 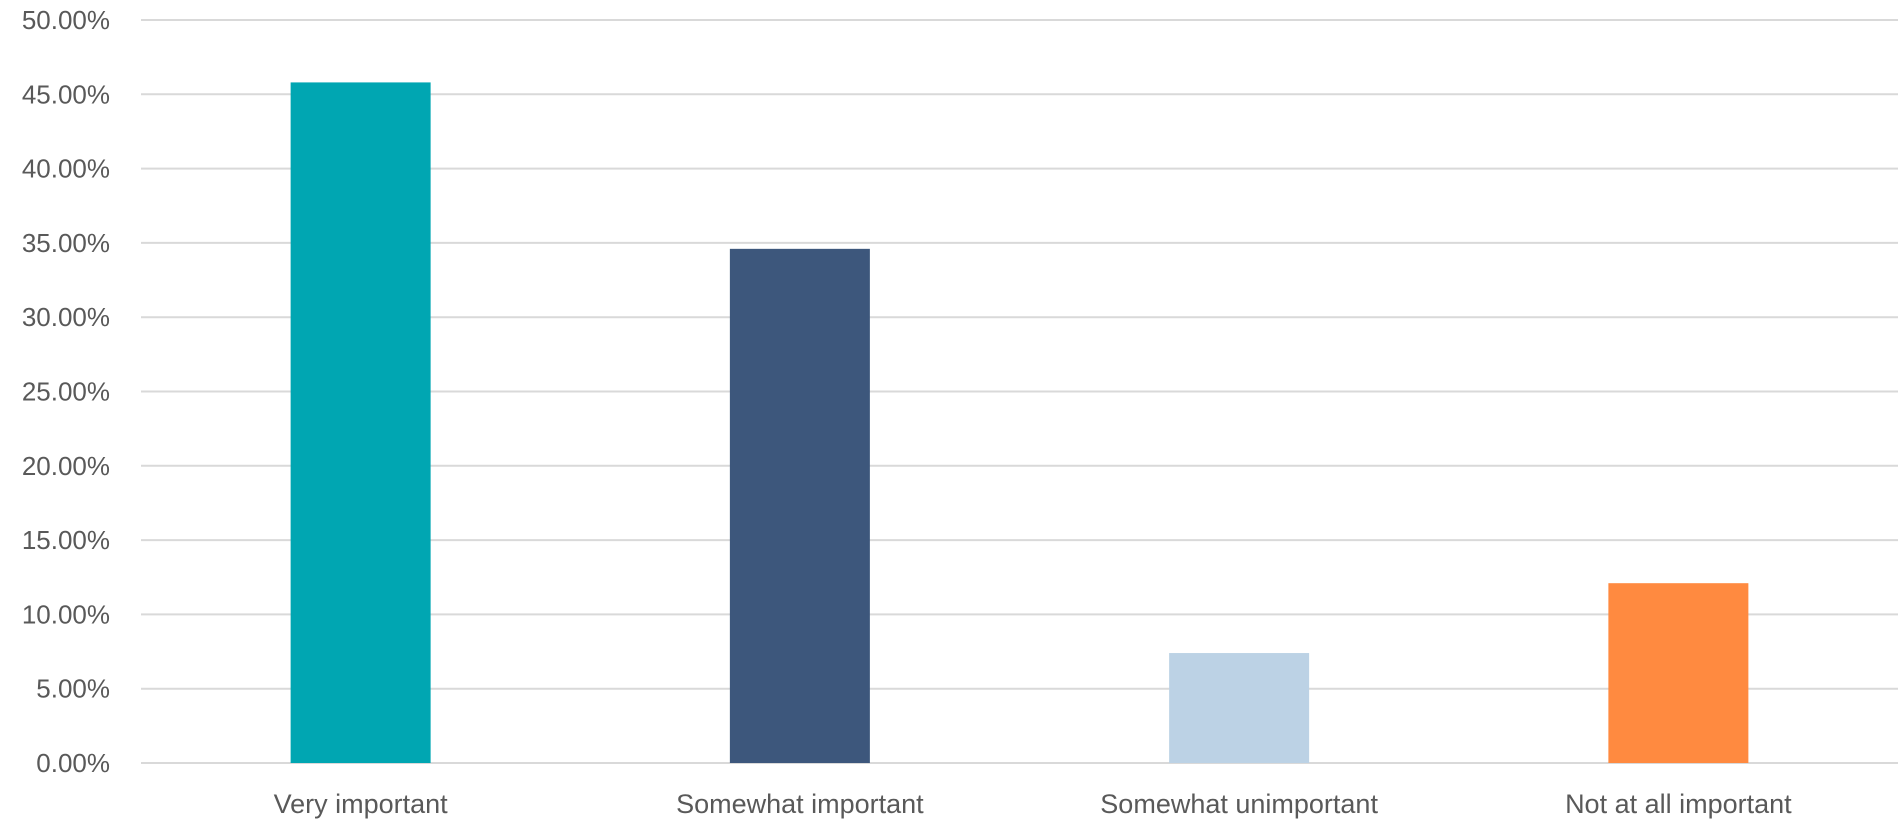 I want to click on x-category-label-1: Somewhat important, so click(x=800, y=804).